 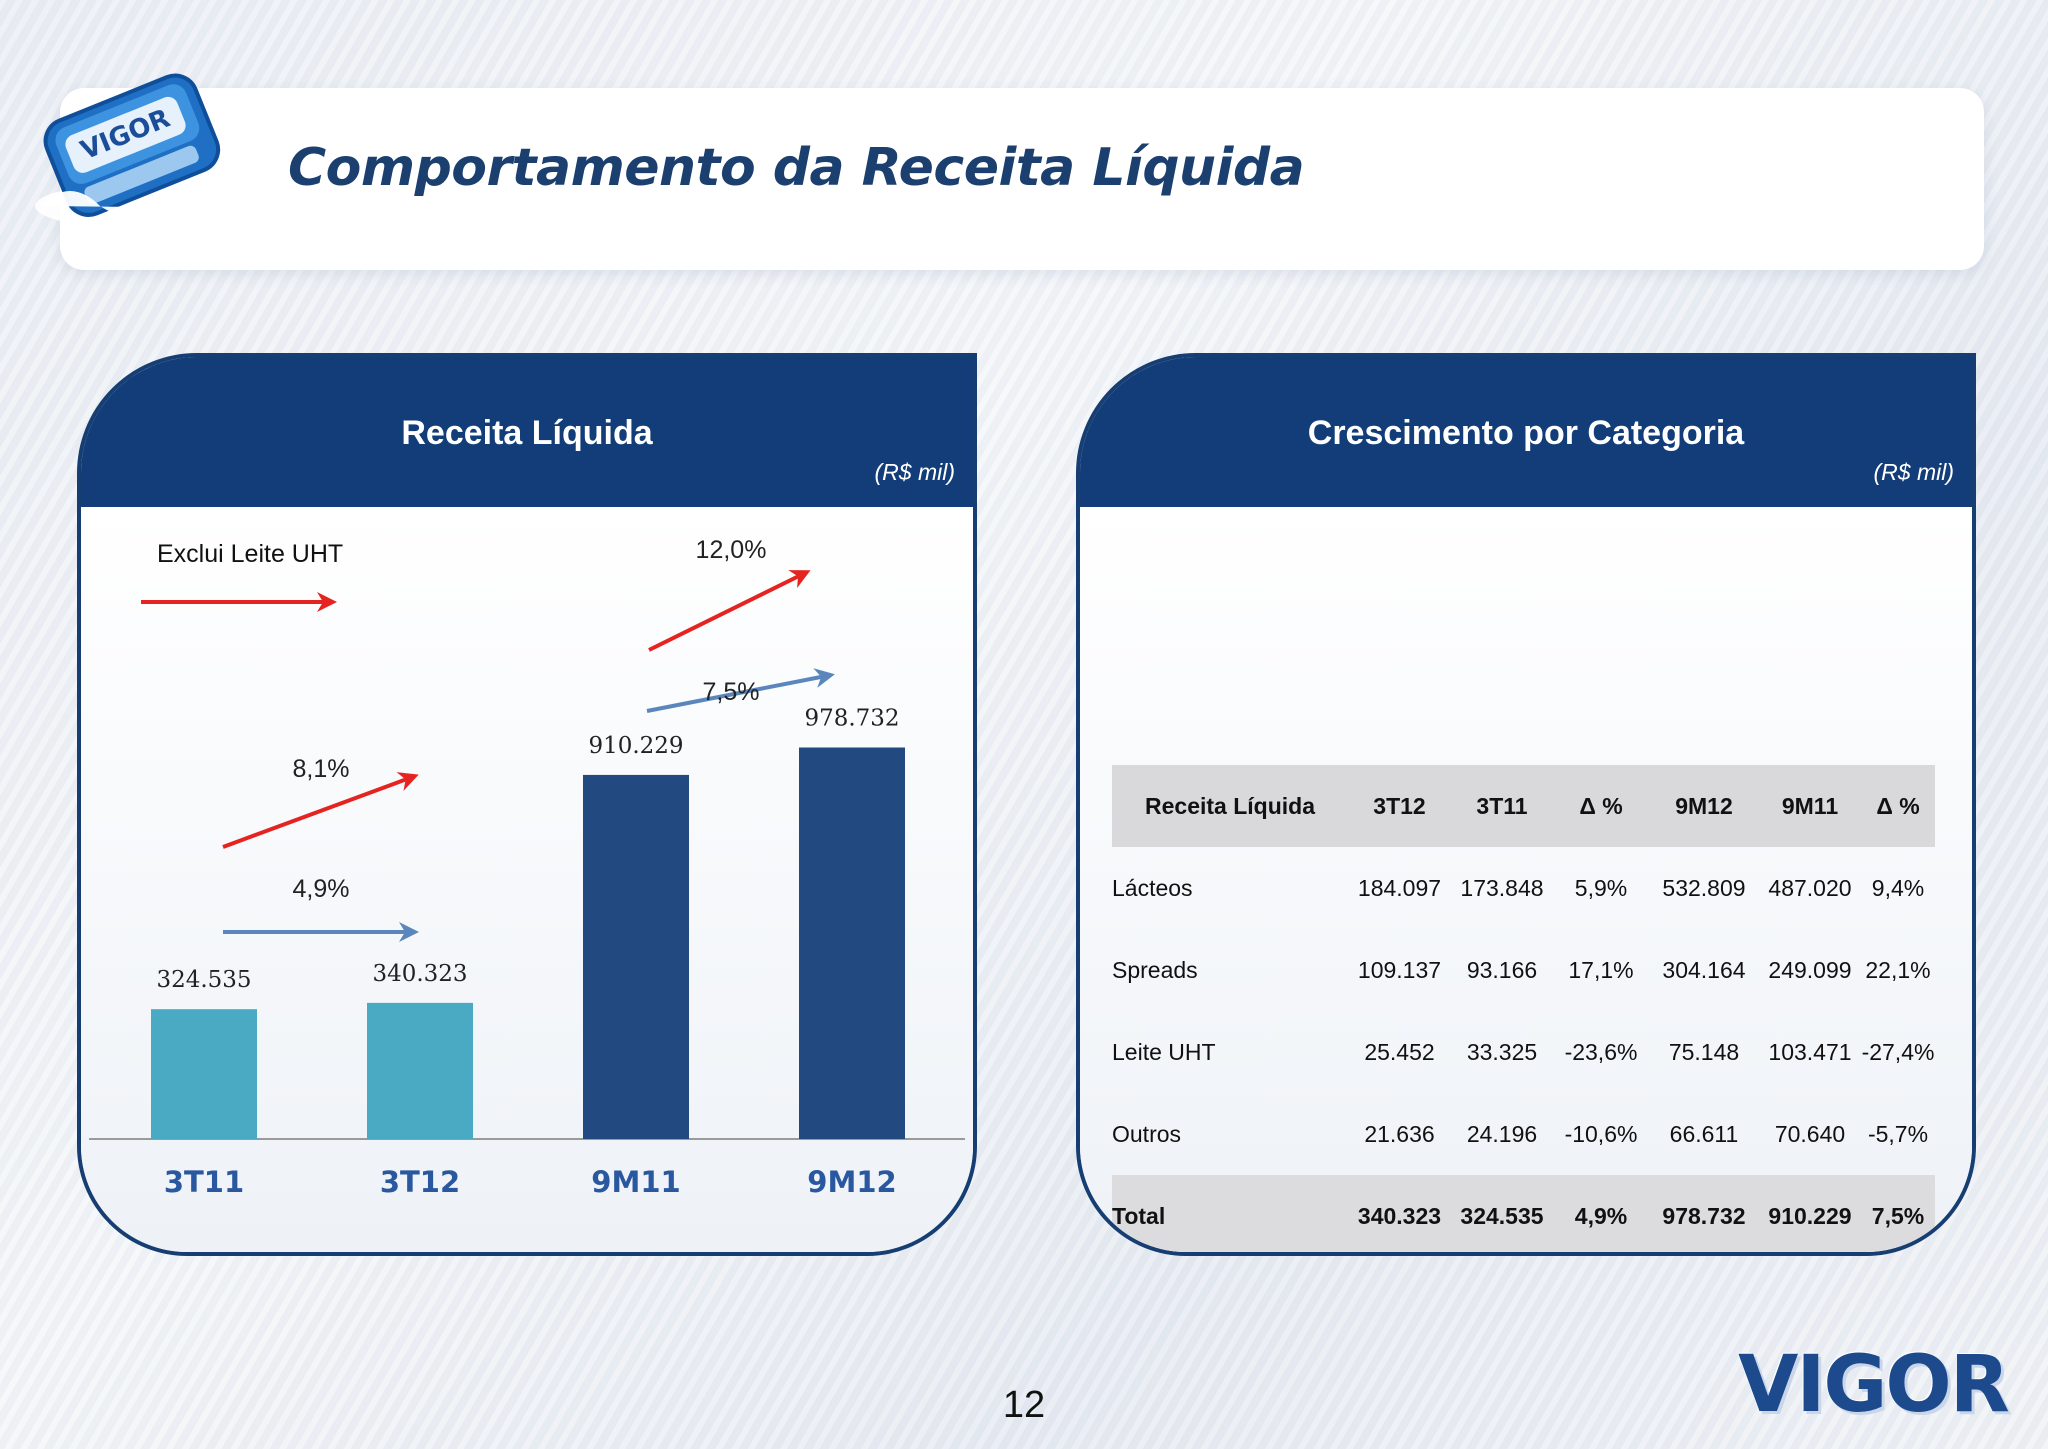 What do you see at coordinates (1601, 887) in the screenshot?
I see `table-cell: 5,9%` at bounding box center [1601, 887].